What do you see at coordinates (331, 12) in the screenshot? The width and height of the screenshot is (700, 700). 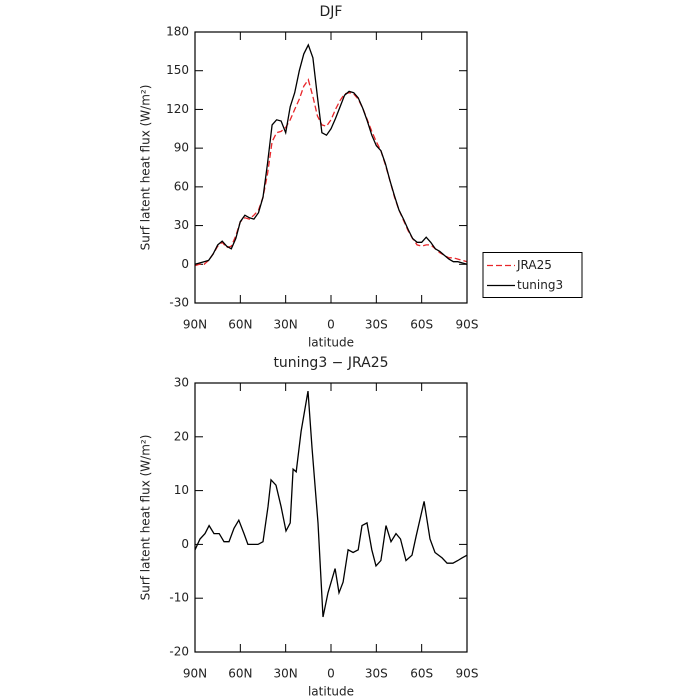 I see `chart-title: DJF` at bounding box center [331, 12].